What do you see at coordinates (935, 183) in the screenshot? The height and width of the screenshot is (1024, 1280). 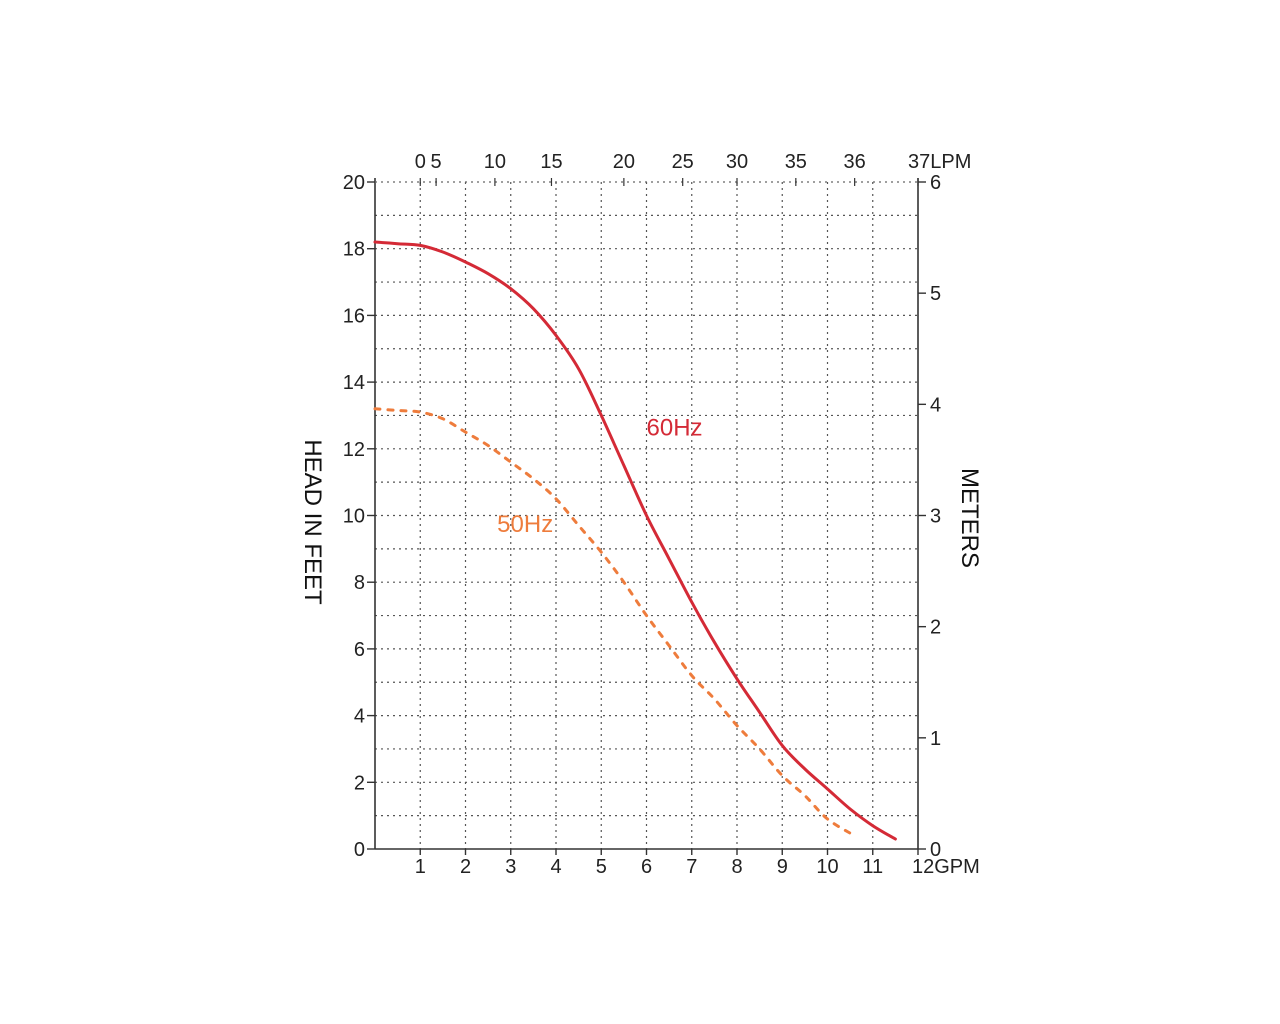 I see `y2-tick-label: 6` at bounding box center [935, 183].